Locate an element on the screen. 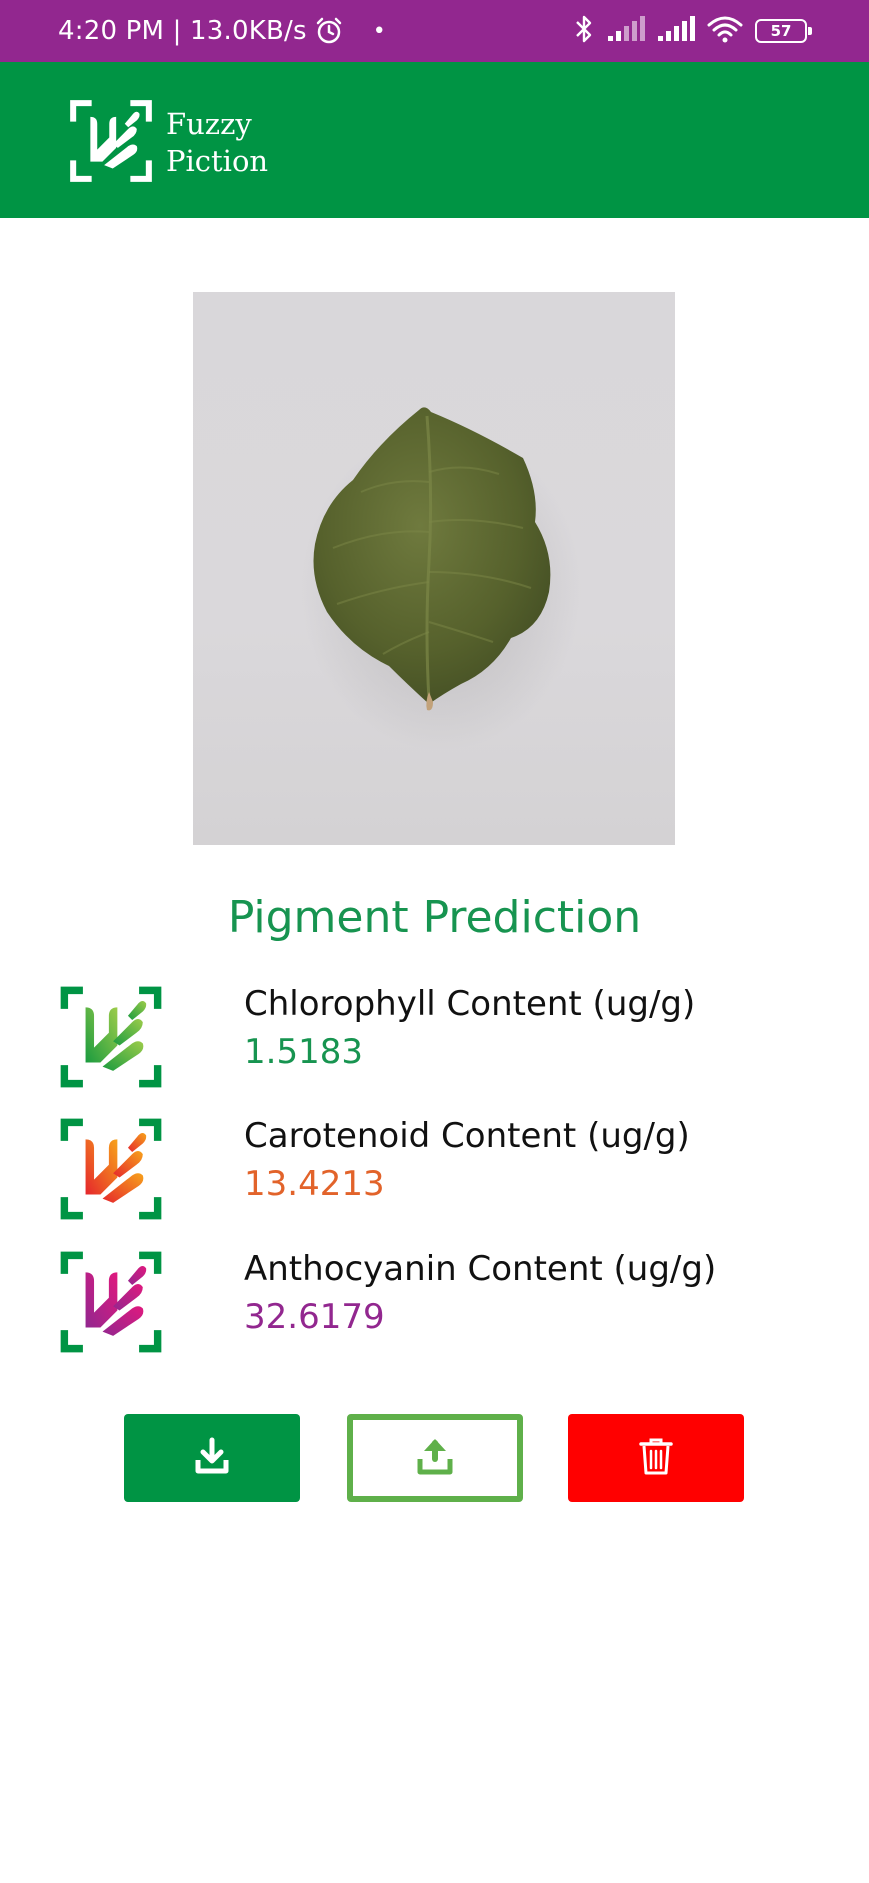 The height and width of the screenshot is (1883, 869). status-bar: 4:20 PM | 13.0KB/s • is located at coordinates (434, 31).